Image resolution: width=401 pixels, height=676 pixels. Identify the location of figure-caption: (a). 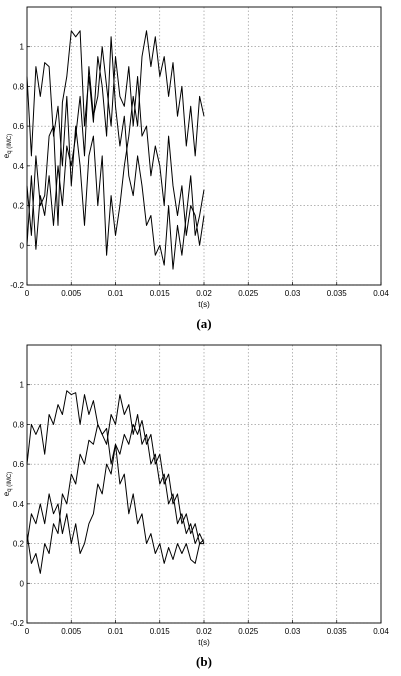
(203, 323).